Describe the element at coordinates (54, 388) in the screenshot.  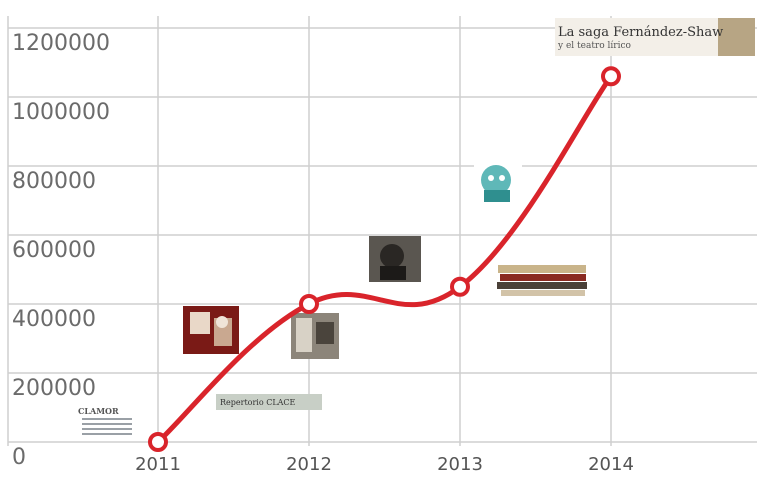
I see `y-tick-label: 200000` at that location.